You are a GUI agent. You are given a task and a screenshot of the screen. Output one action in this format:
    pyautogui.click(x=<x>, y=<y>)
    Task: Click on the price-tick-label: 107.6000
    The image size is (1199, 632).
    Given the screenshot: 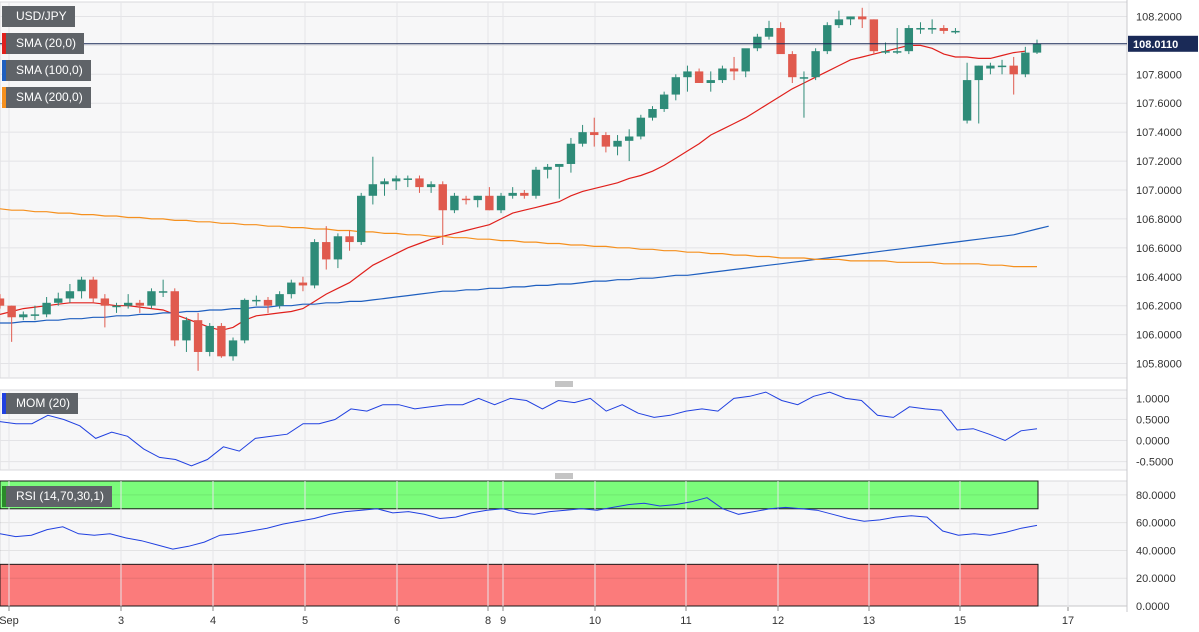 What is the action you would take?
    pyautogui.click(x=1159, y=104)
    